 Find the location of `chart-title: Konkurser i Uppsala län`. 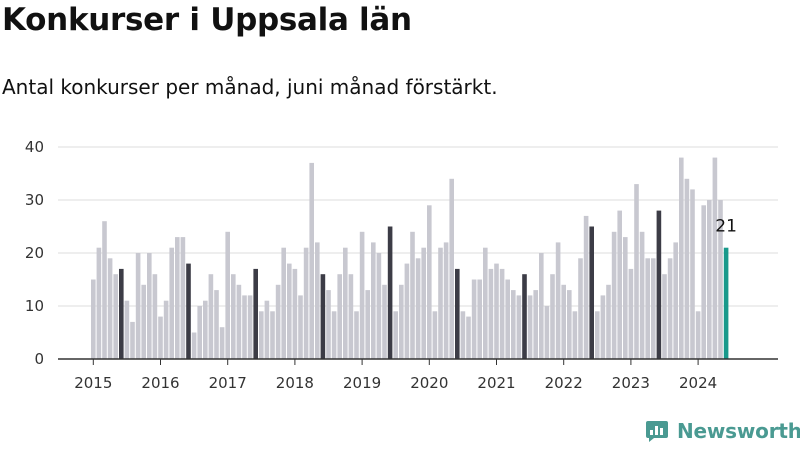

chart-title: Konkurser i Uppsala län is located at coordinates (207, 20).